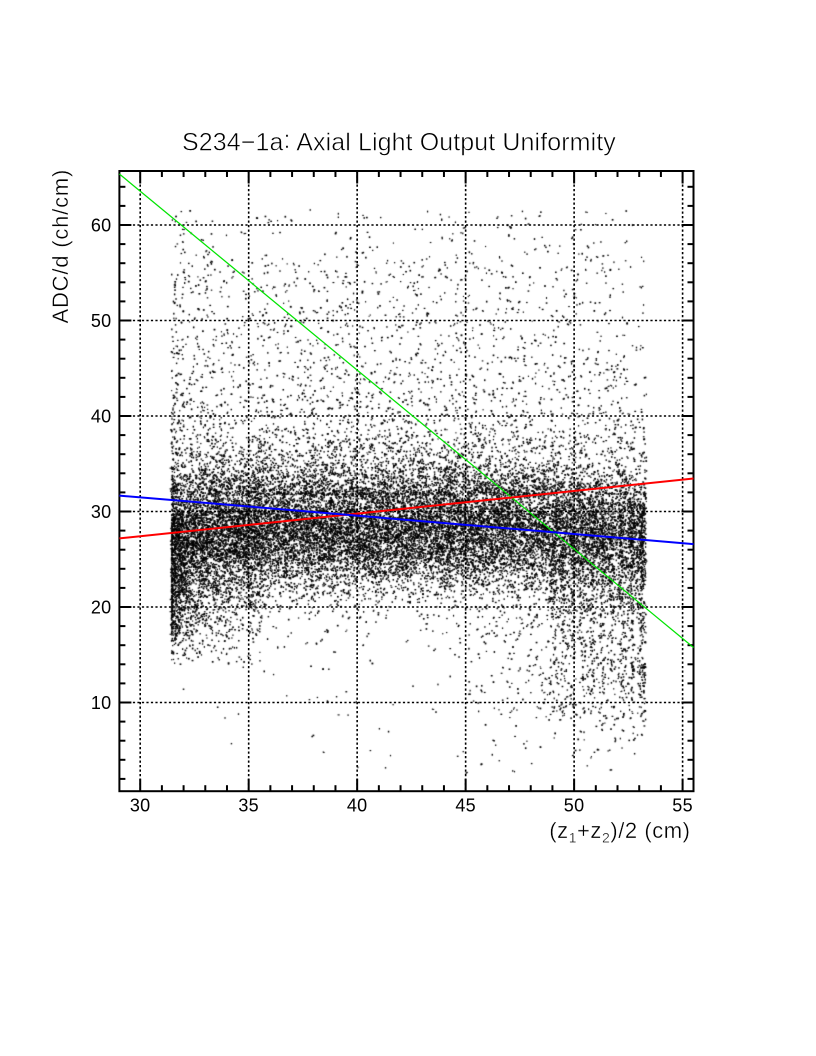  Describe the element at coordinates (101, 608) in the screenshot. I see `svg-text: 20` at that location.